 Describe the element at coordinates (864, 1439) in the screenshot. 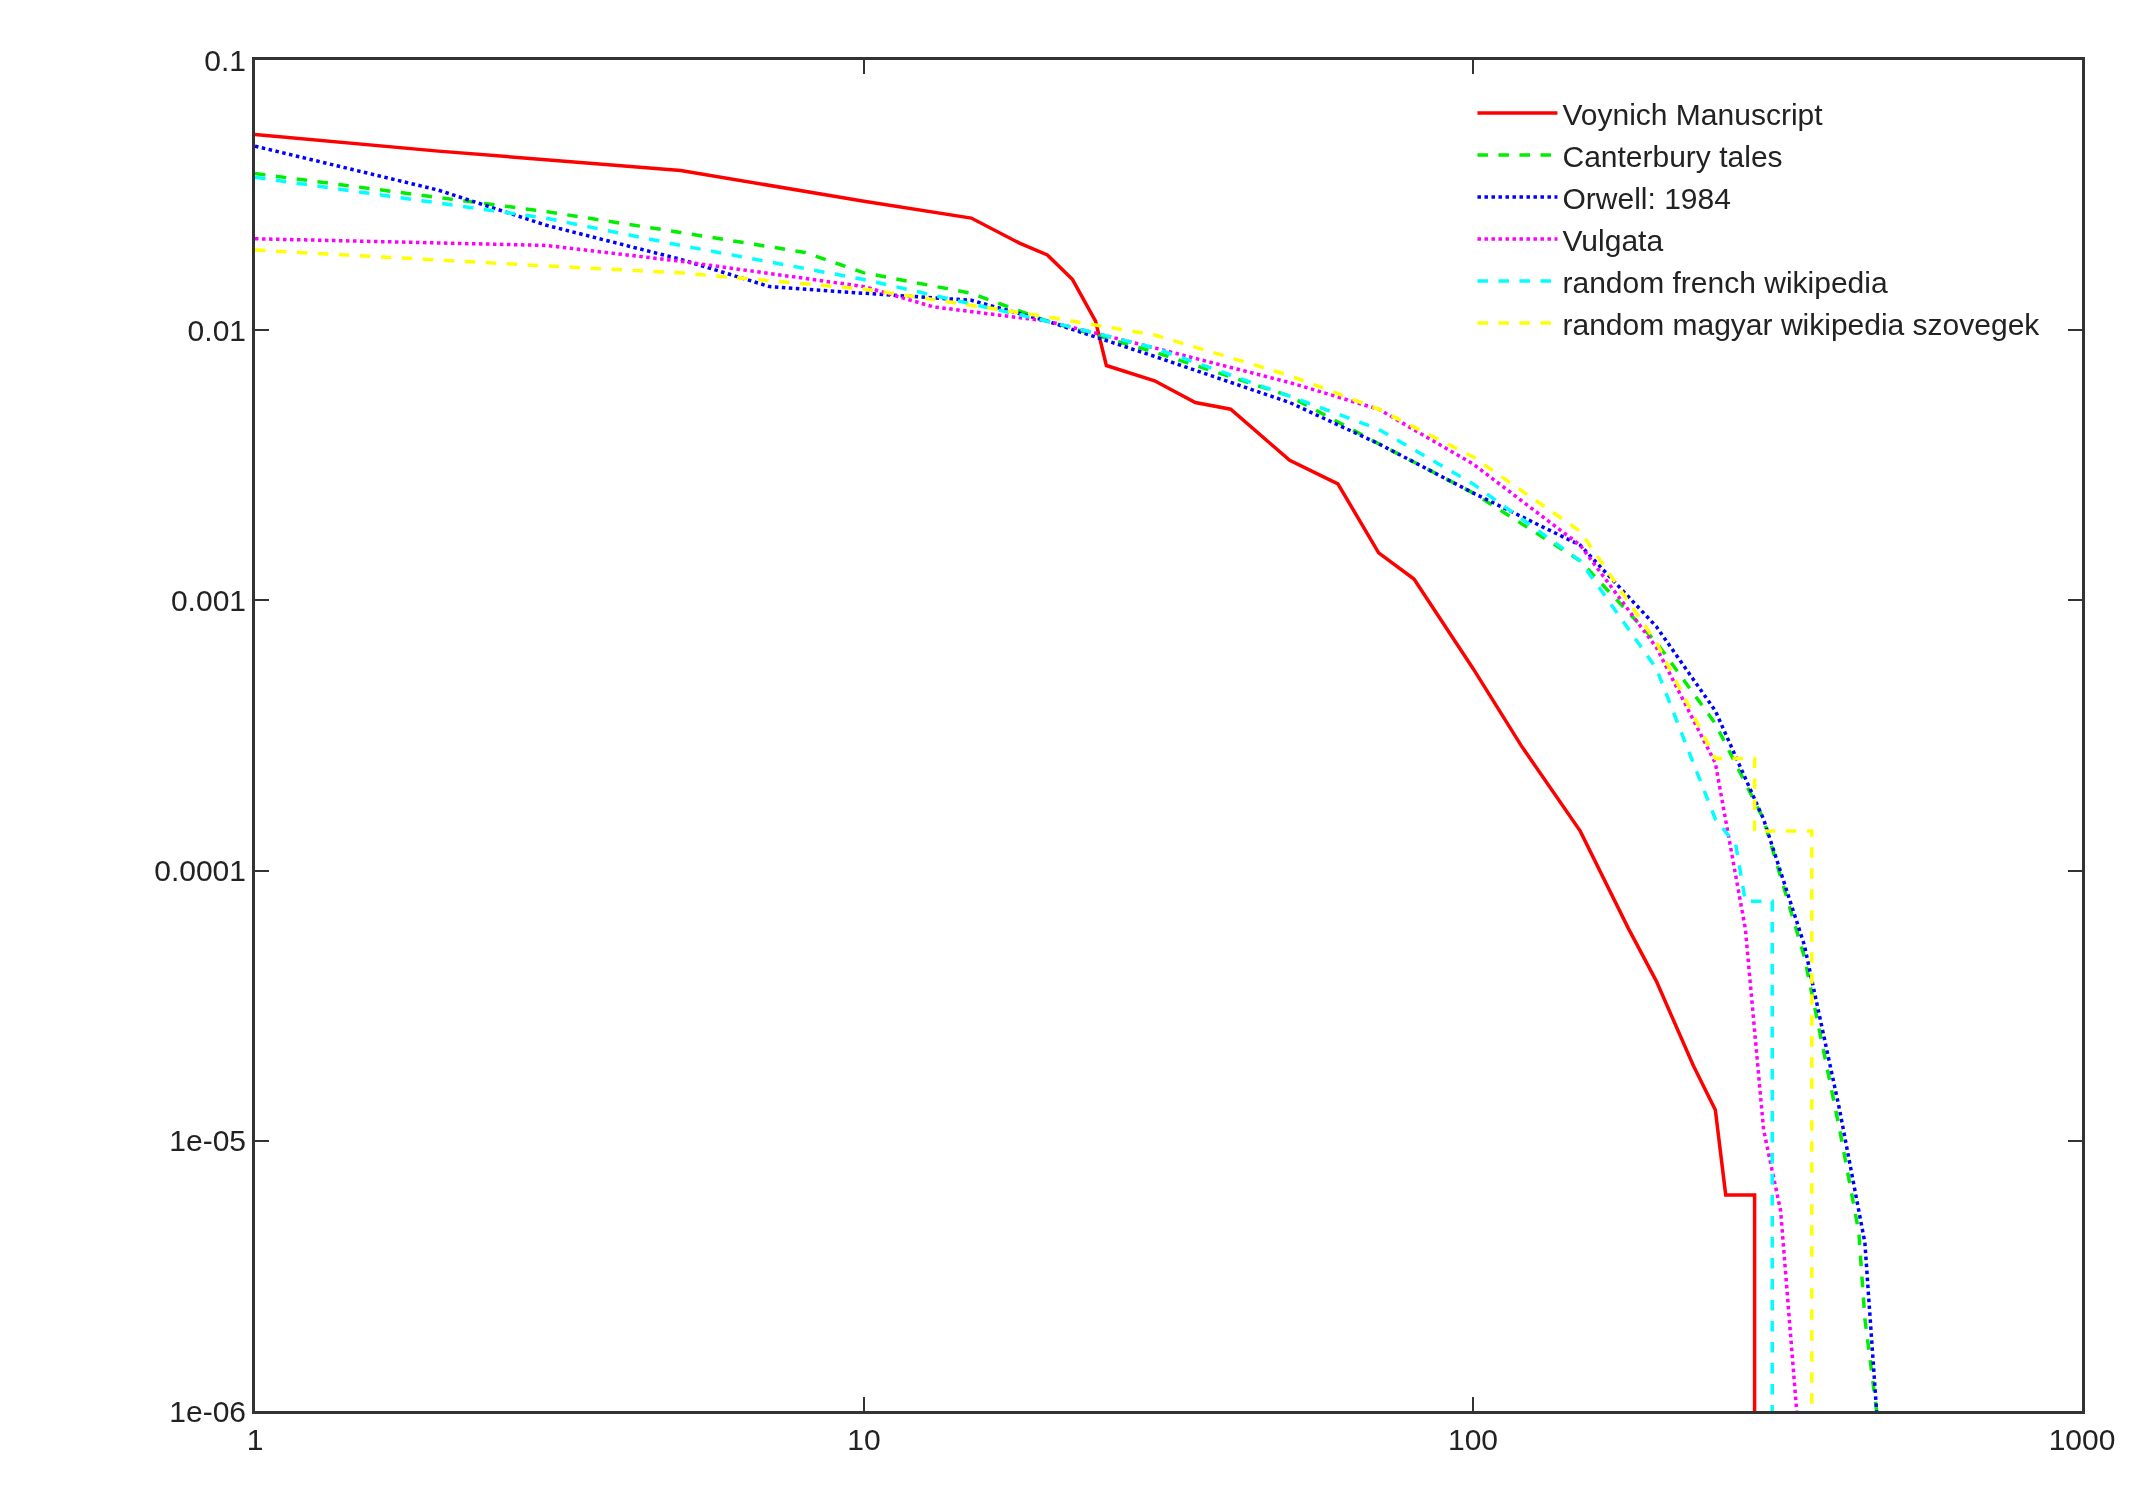

I see `x-tick-label: 10` at that location.